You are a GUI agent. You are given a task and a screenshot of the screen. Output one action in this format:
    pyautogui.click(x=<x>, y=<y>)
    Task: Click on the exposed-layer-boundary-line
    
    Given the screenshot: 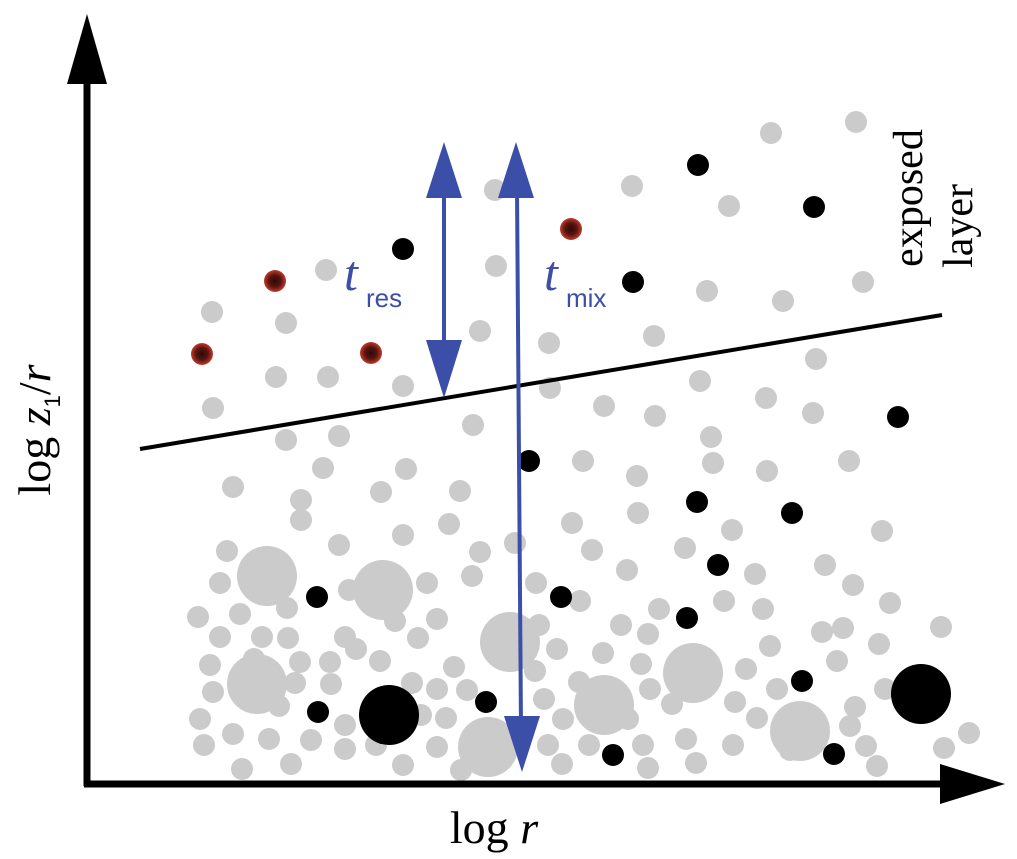 What is the action you would take?
    pyautogui.click(x=541, y=382)
    